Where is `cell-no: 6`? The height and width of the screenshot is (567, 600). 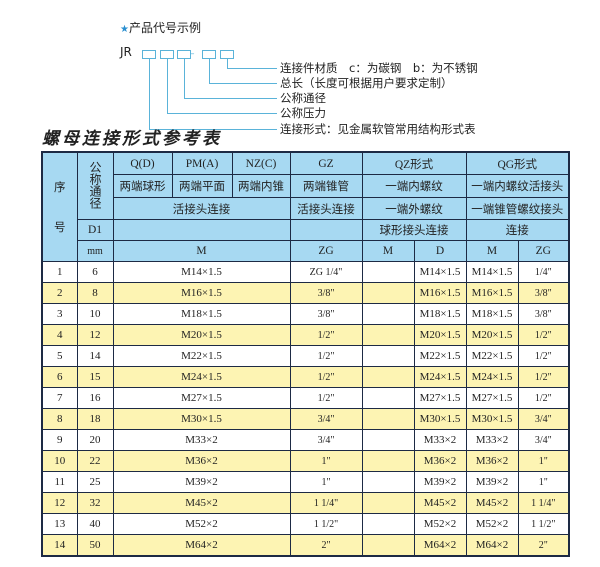 cell-no: 6 is located at coordinates (59, 377).